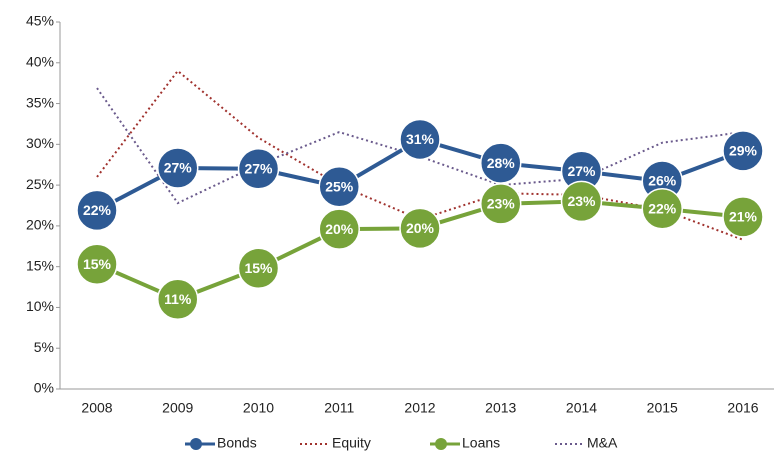 The height and width of the screenshot is (453, 774). I want to click on data-label: 31%, so click(420, 139).